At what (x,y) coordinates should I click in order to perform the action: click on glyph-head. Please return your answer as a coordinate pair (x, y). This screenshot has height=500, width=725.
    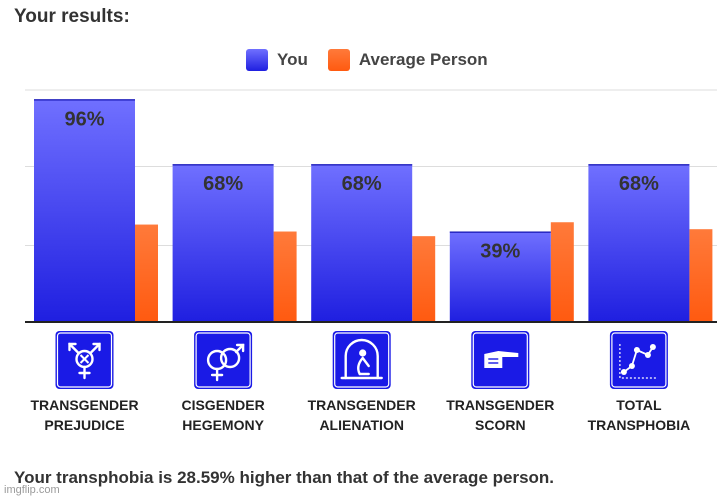
    Looking at the image, I should click on (363, 353).